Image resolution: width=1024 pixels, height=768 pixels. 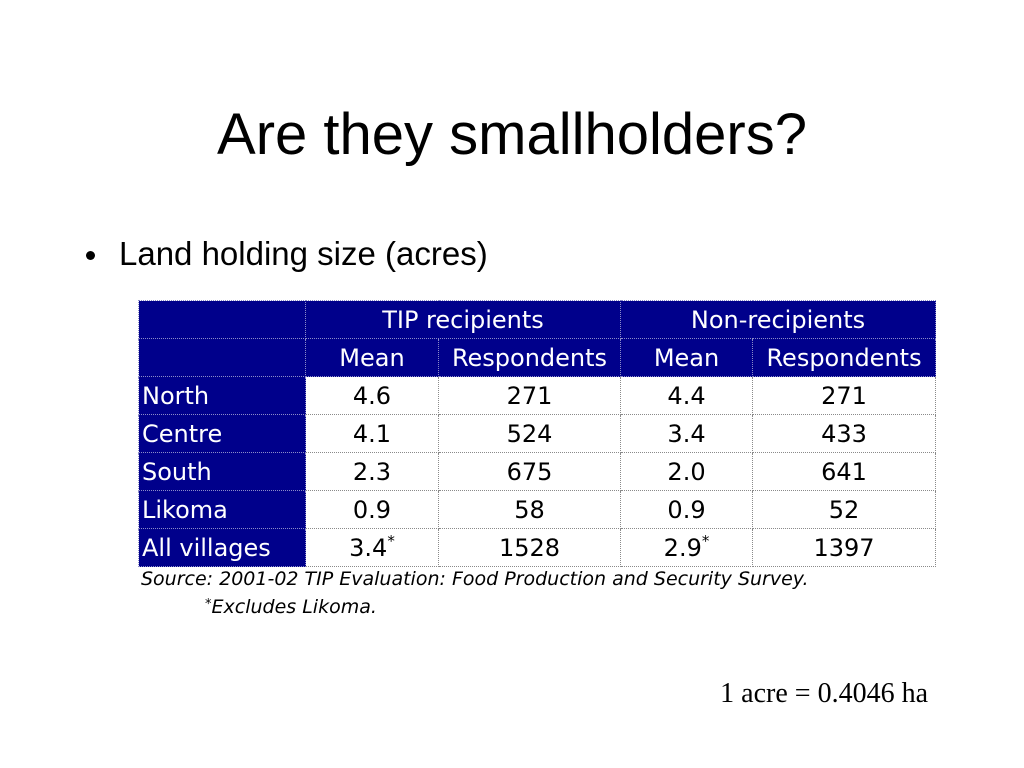 What do you see at coordinates (529, 433) in the screenshot?
I see `tip-respondents-cell: 524` at bounding box center [529, 433].